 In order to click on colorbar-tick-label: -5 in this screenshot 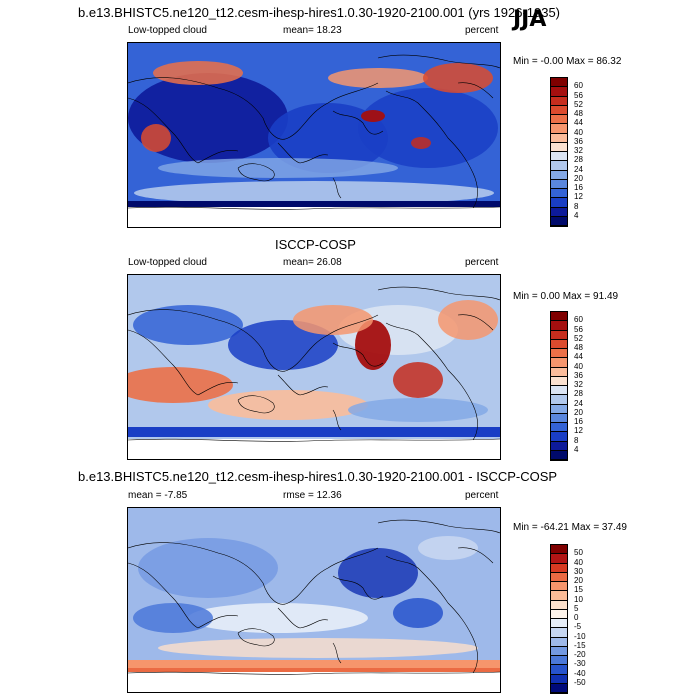, I will do `click(578, 627)`.